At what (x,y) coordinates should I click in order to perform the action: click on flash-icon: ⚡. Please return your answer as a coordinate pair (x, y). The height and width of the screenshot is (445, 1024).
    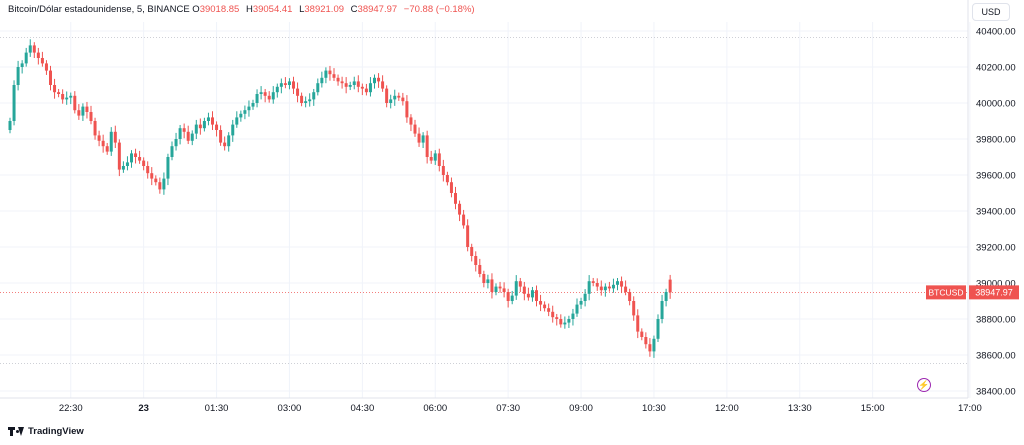
    Looking at the image, I should click on (924, 385).